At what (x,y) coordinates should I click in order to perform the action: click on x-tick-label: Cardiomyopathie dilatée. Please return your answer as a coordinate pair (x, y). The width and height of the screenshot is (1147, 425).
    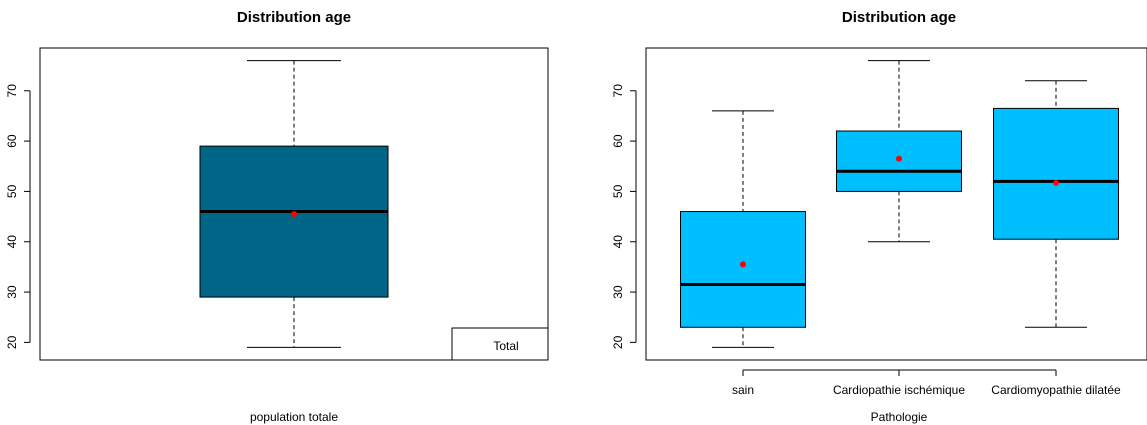
    Looking at the image, I should click on (1056, 390).